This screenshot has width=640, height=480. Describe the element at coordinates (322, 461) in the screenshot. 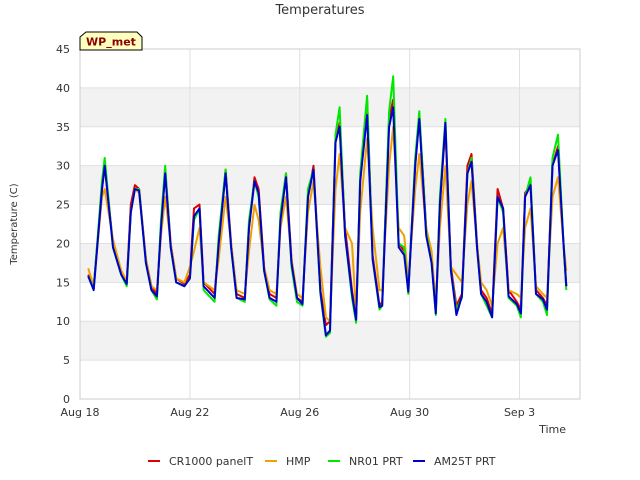

I see `legend: CR1000 panelT HMP NR01 PRT AM25T PRT` at that location.